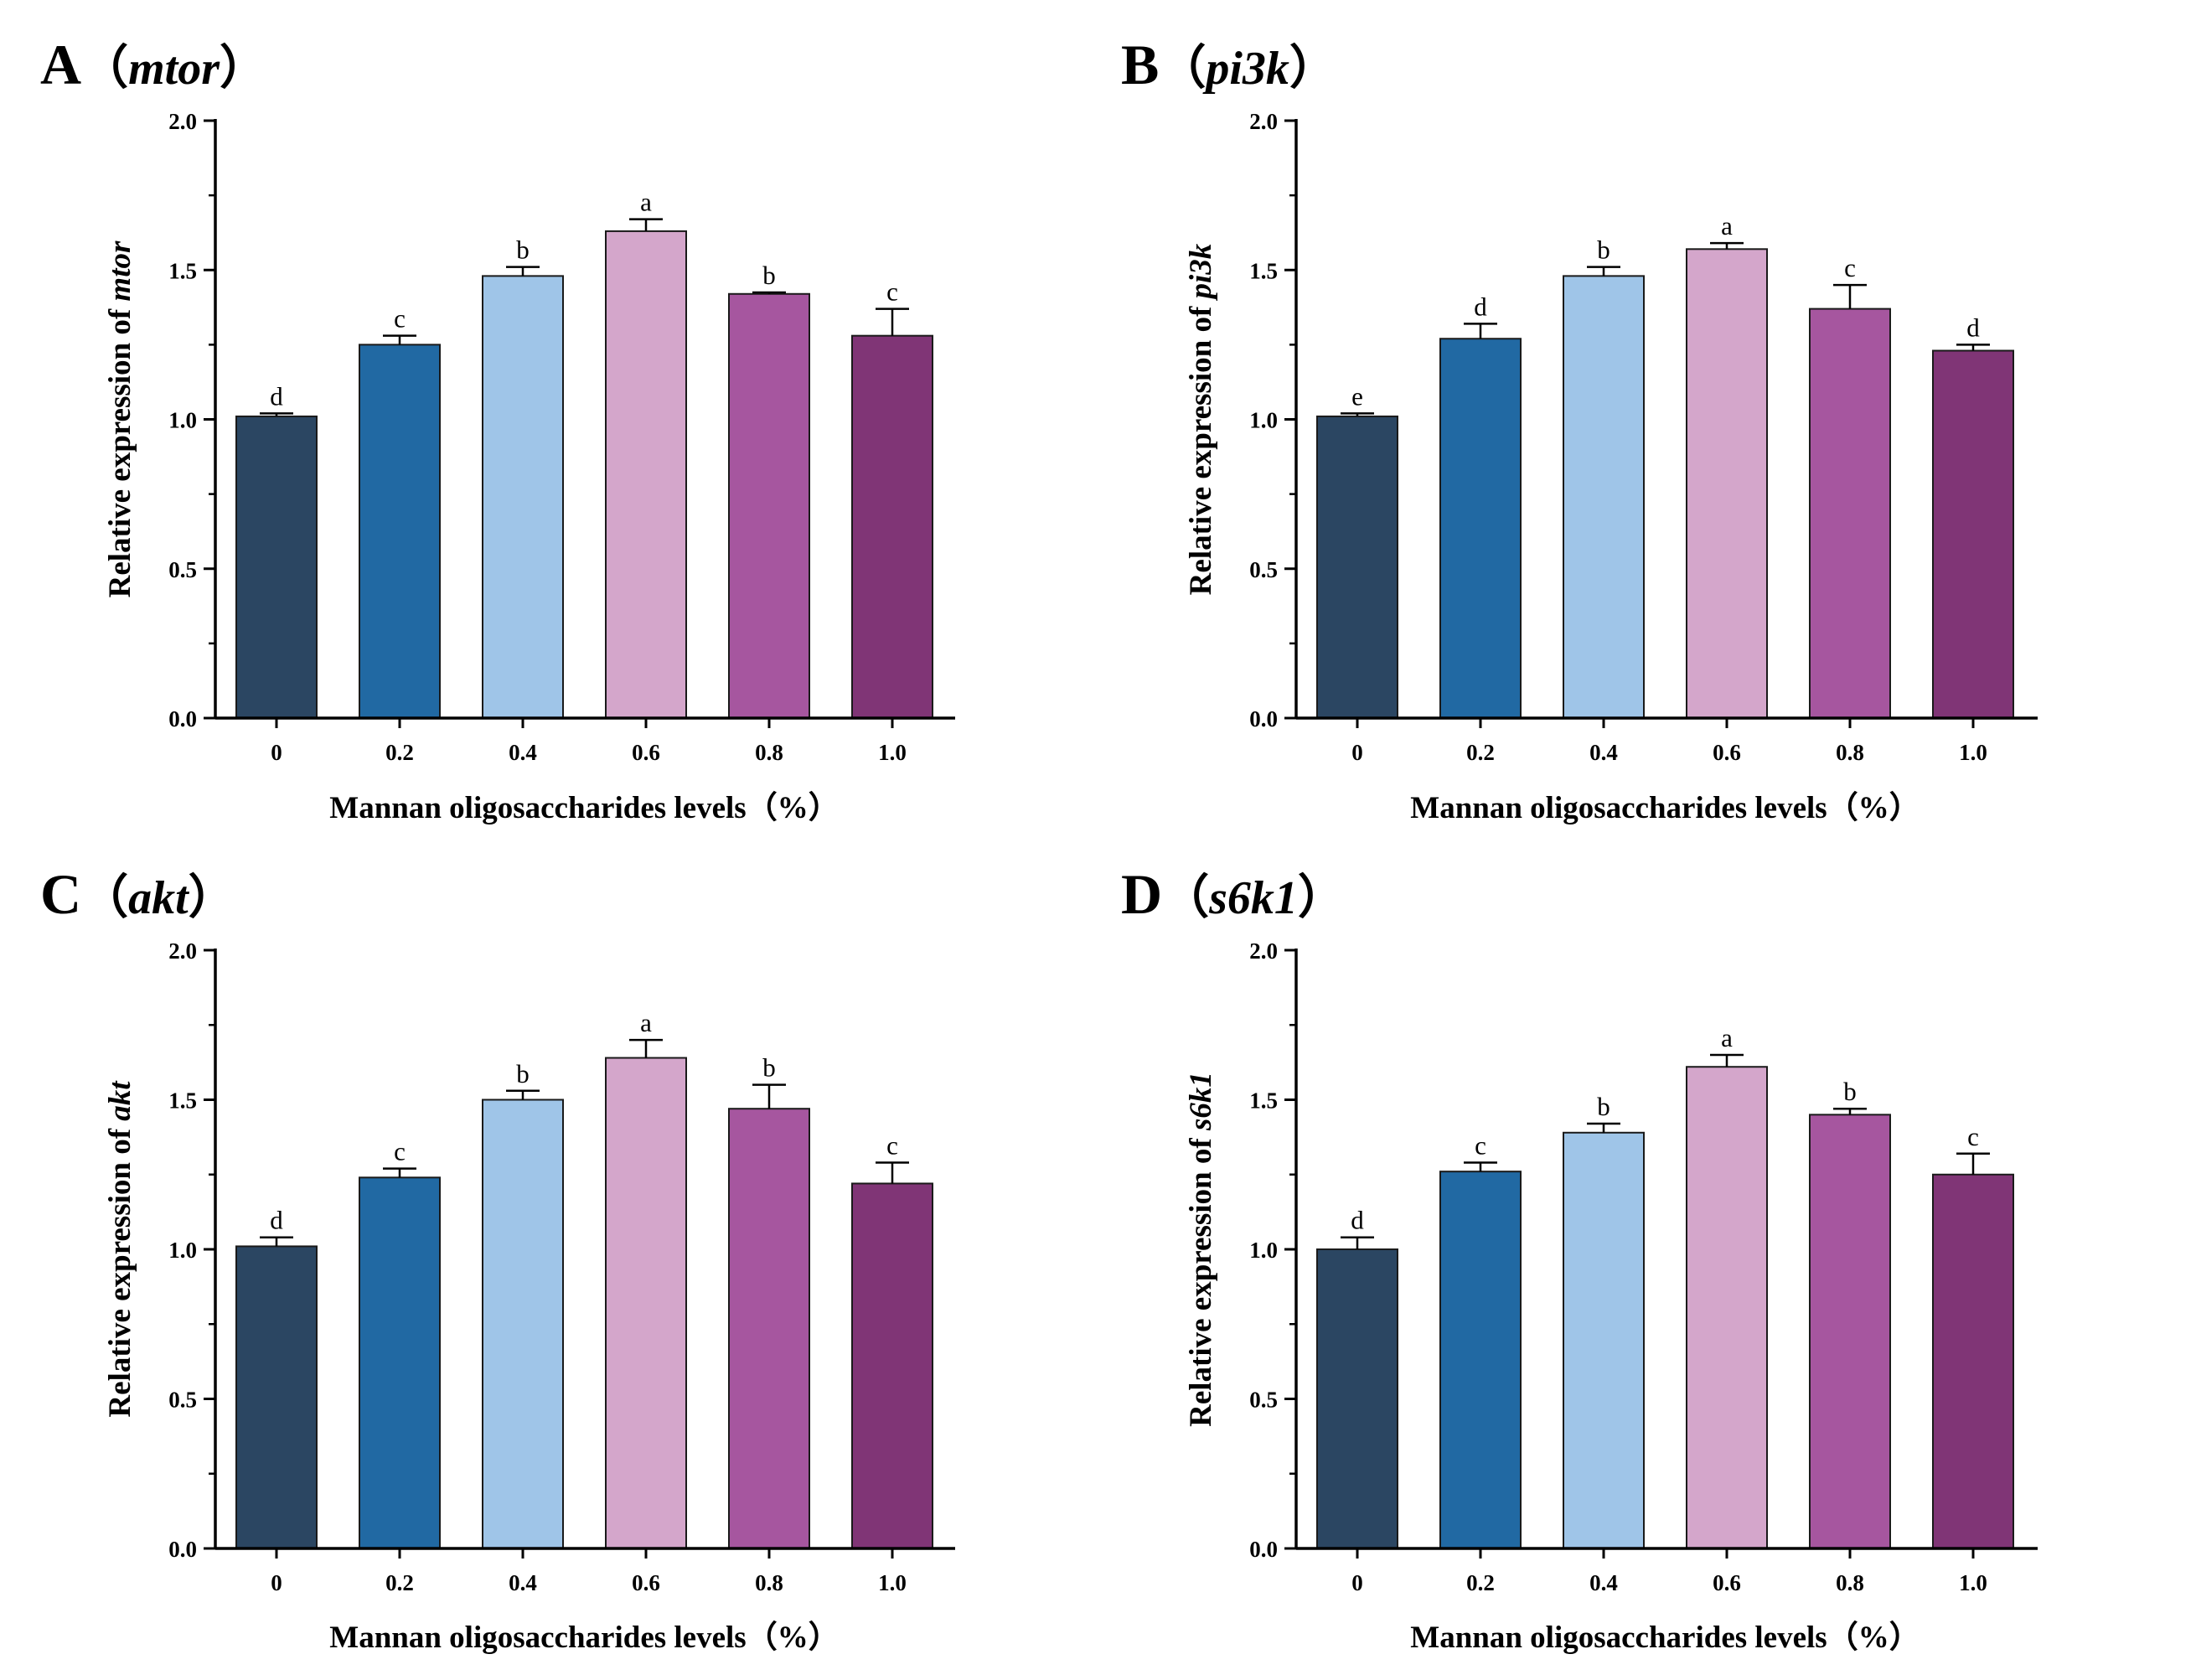 The image size is (2196, 1680). I want to click on panel-gene: s6k1, so click(1253, 898).